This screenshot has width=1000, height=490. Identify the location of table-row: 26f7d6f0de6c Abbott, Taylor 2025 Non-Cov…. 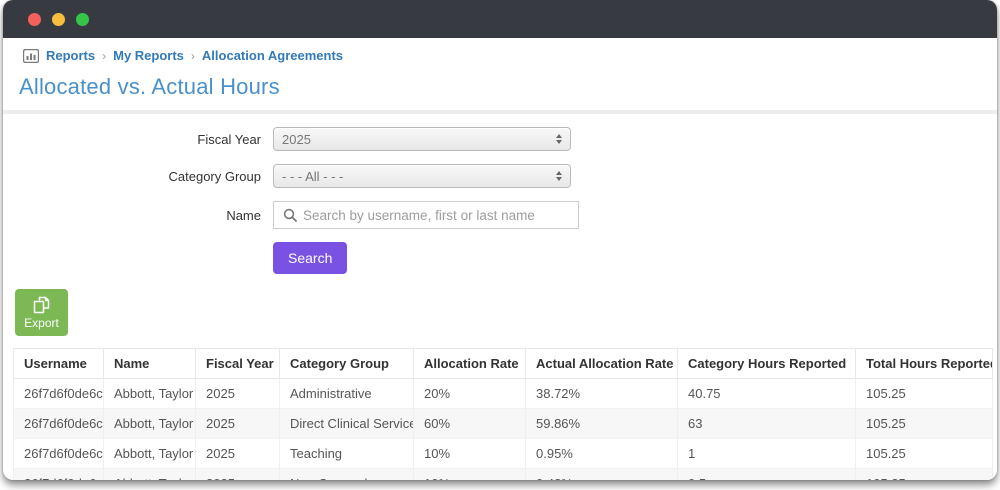
(503, 474).